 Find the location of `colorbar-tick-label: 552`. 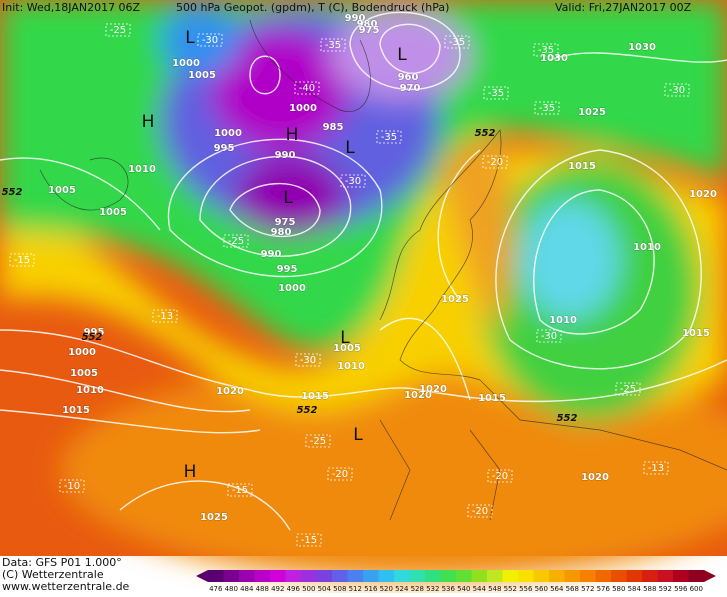

colorbar-tick-label: 552 is located at coordinates (510, 589).